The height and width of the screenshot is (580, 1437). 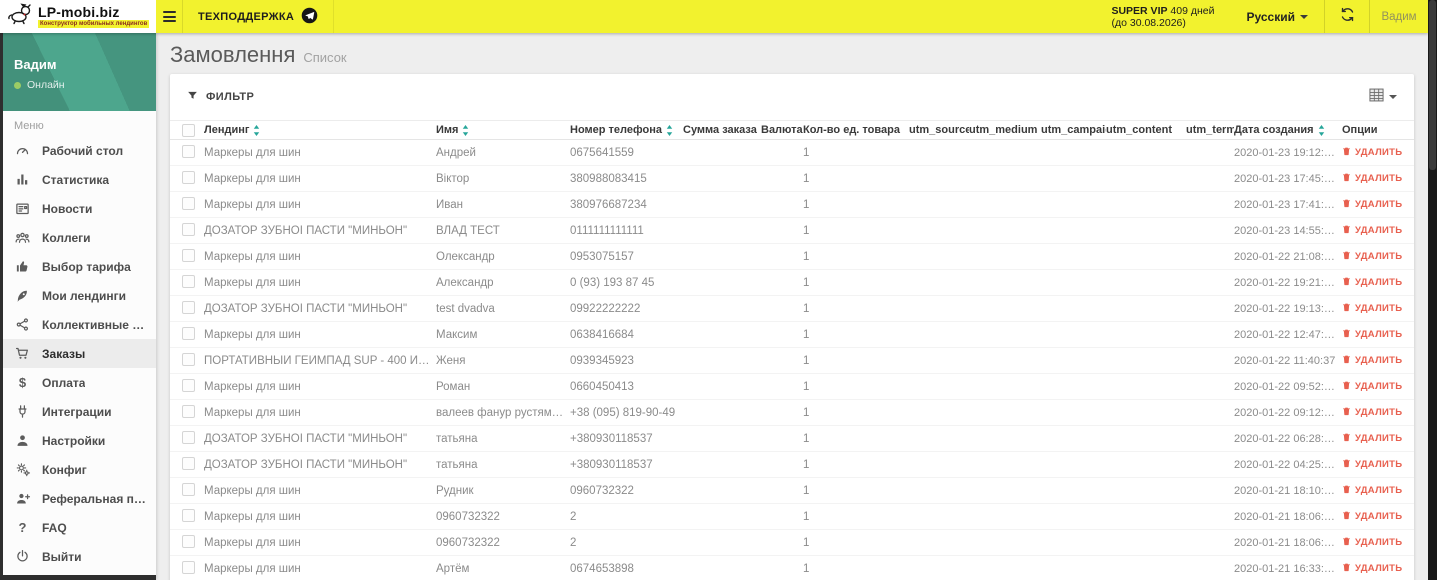 I want to click on refresh-icon, so click(x=1347, y=17).